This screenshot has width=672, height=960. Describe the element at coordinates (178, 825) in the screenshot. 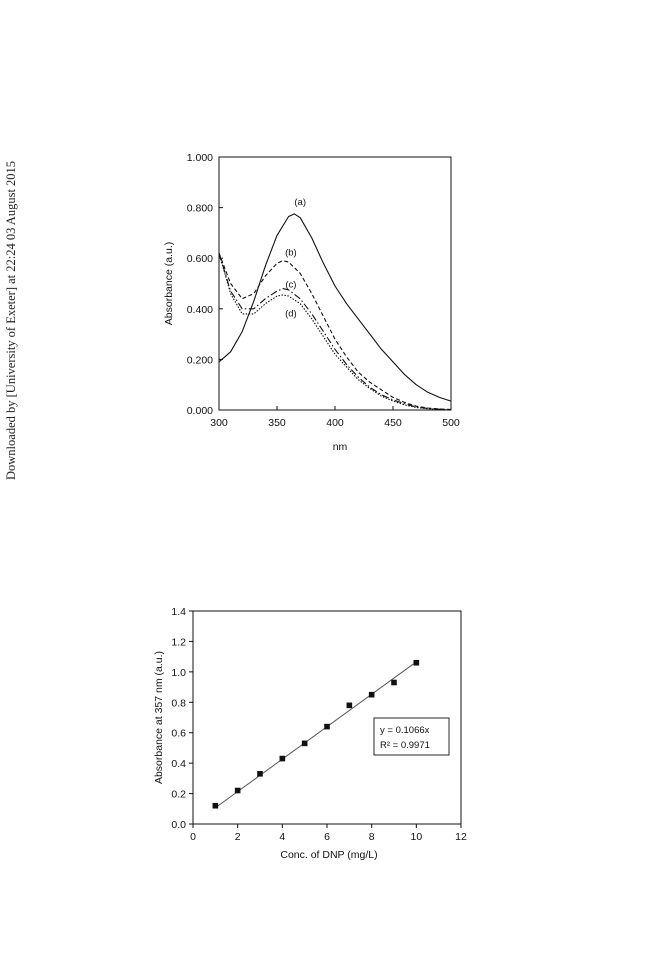

I see `y-tick-label: 0.0` at that location.